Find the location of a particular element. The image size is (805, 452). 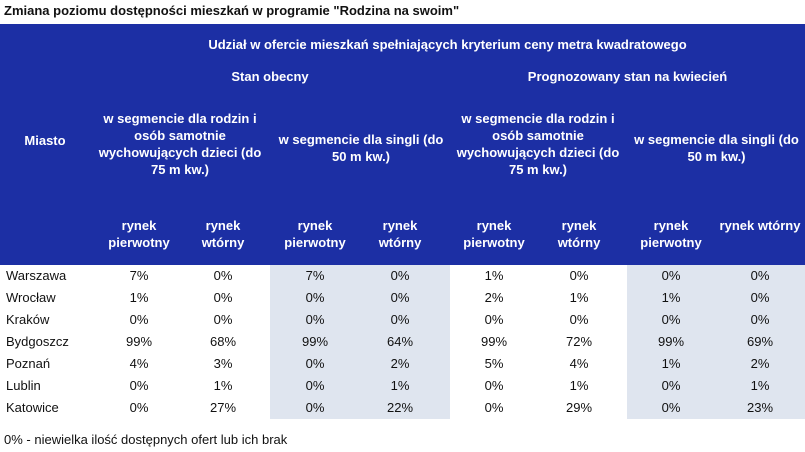

value-cell: 64% is located at coordinates (400, 341).